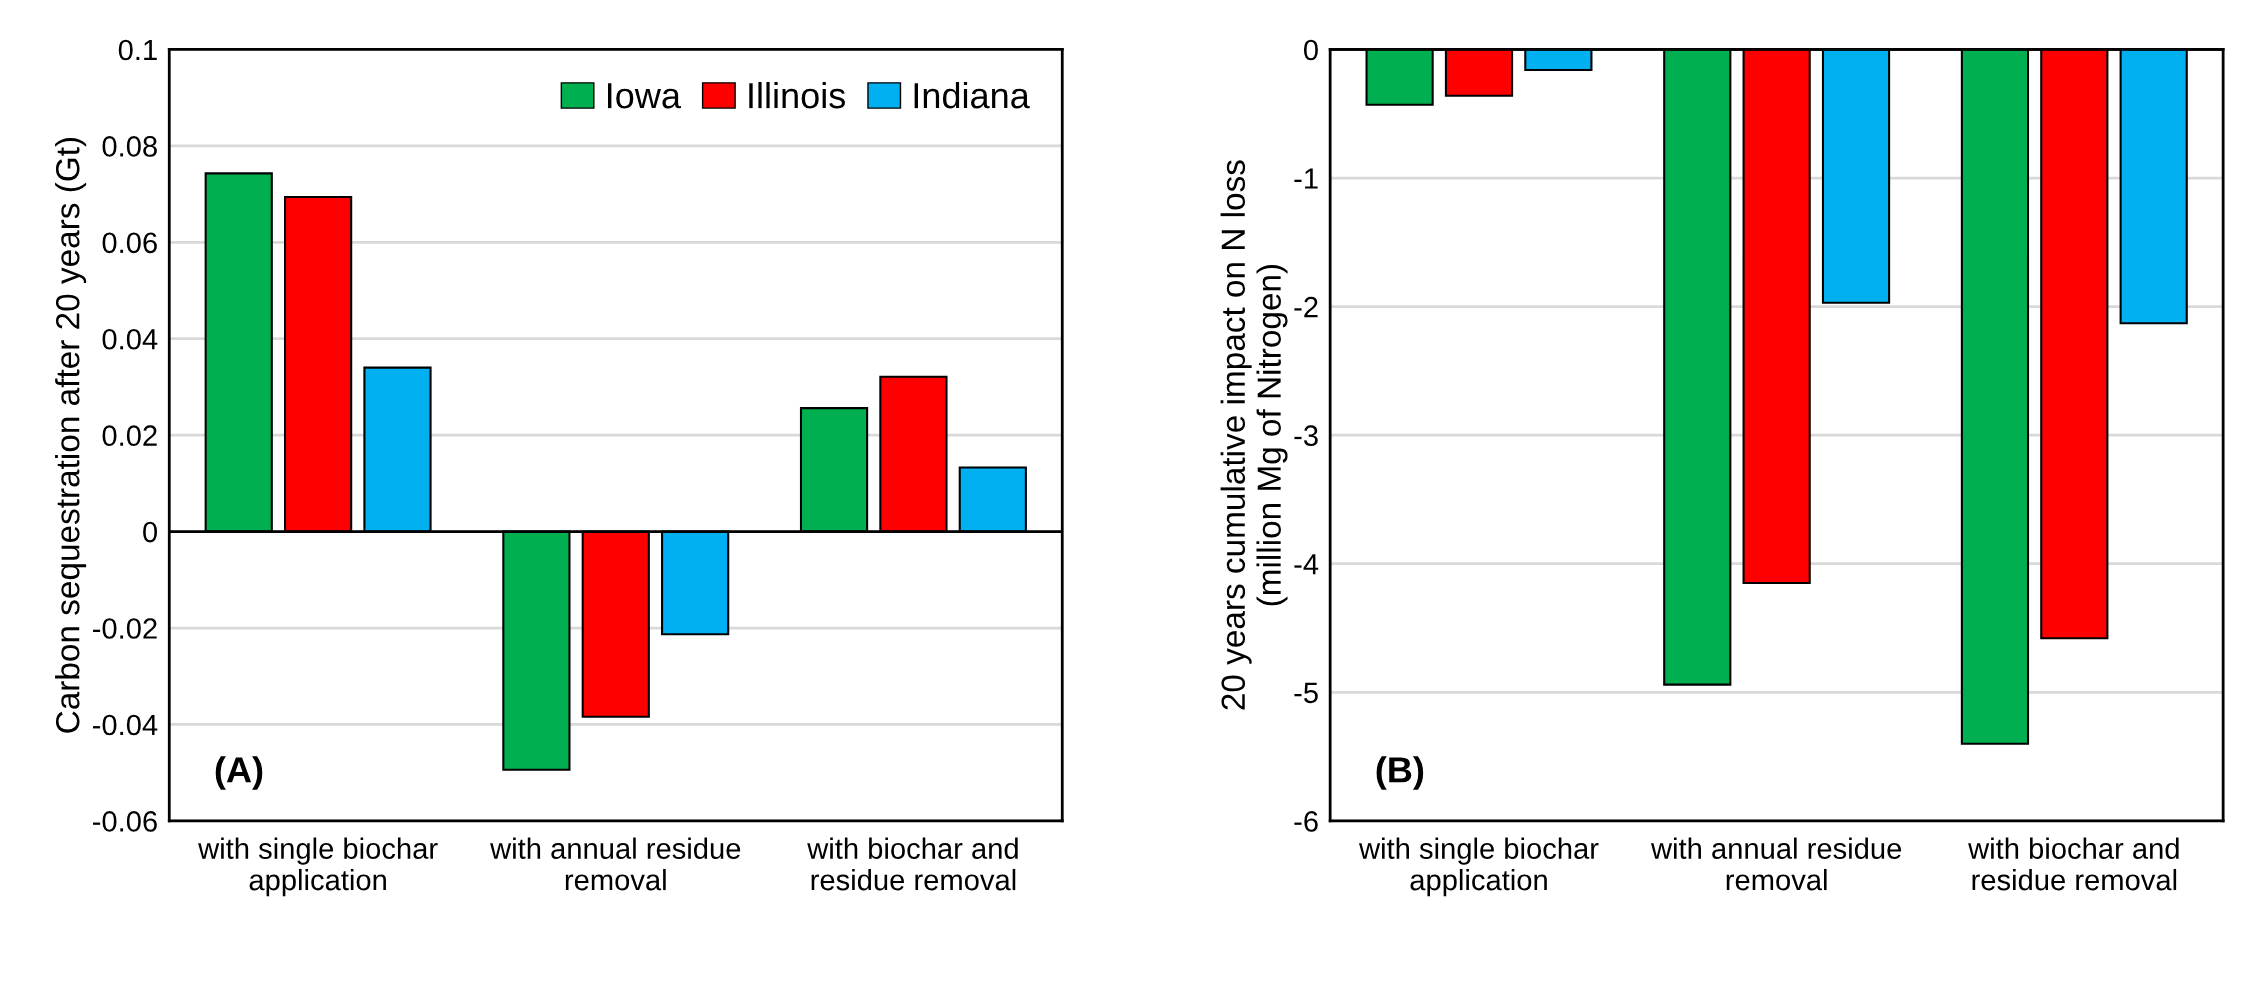  What do you see at coordinates (1306, 821) in the screenshot?
I see `y-tick-label: -6` at bounding box center [1306, 821].